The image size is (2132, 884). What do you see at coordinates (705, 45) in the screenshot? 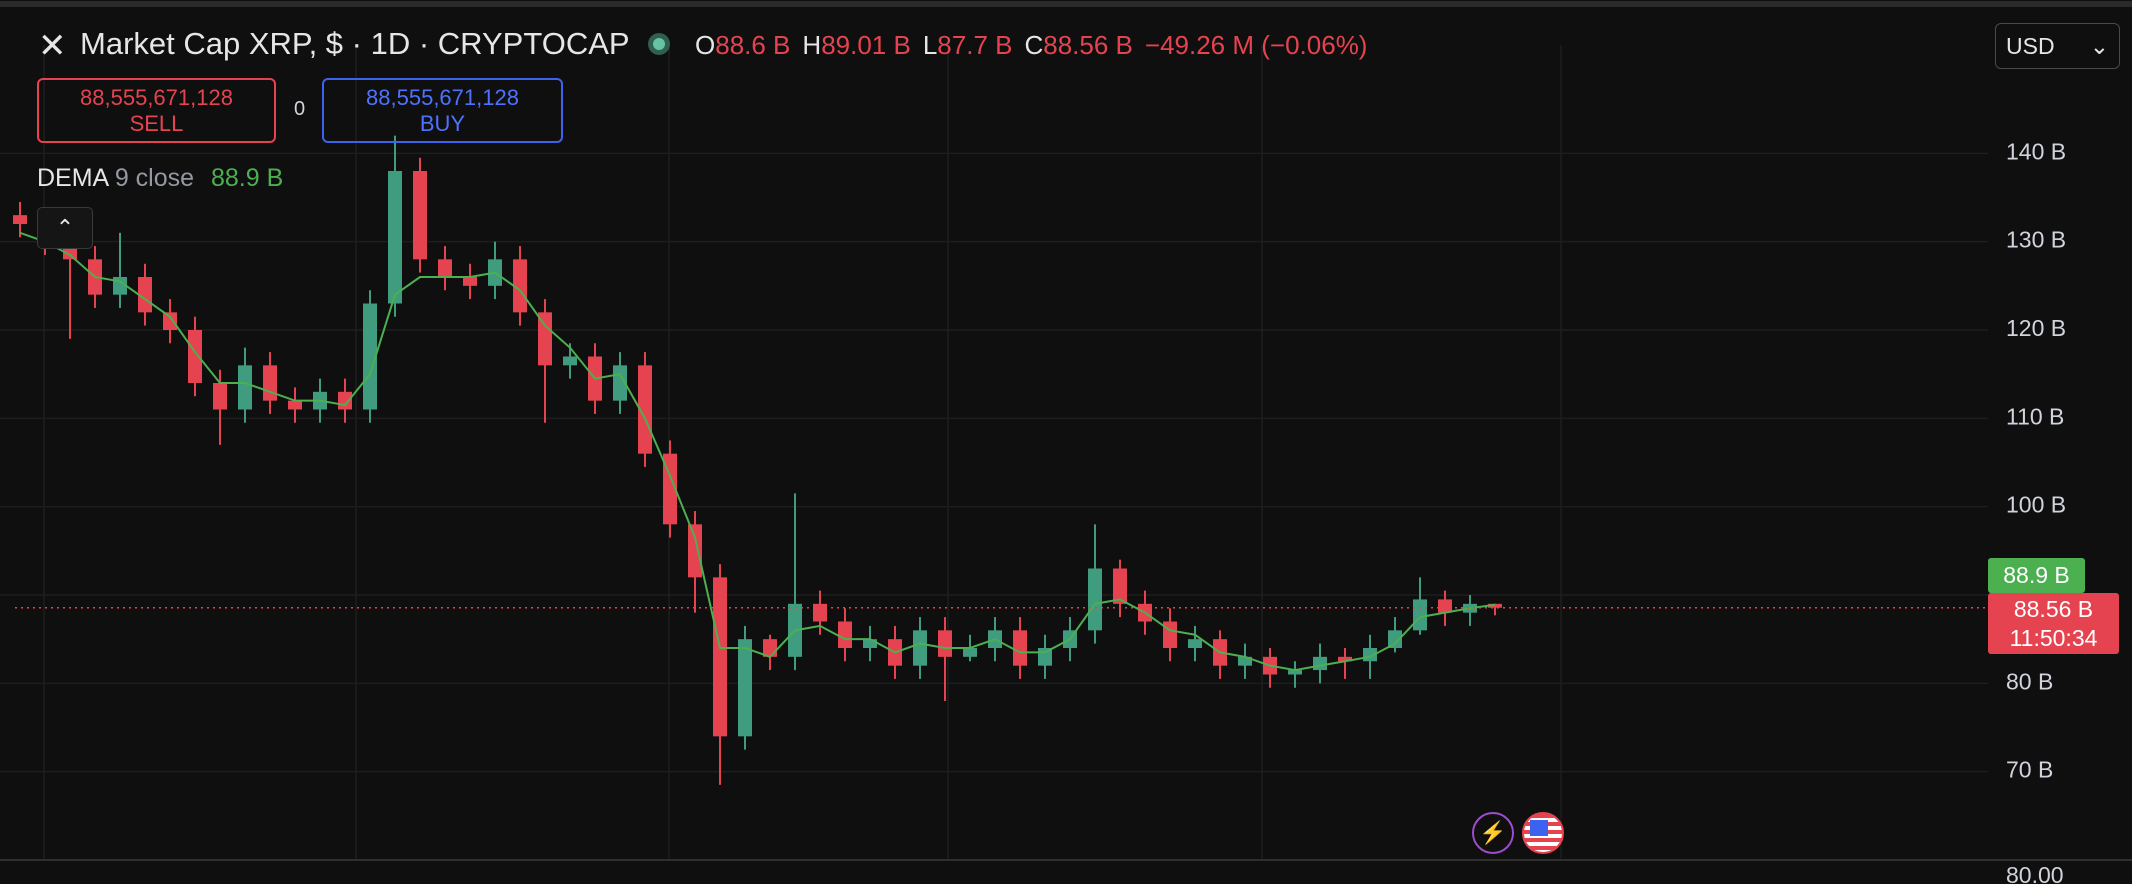
I see `ohlc-key: O` at bounding box center [705, 45].